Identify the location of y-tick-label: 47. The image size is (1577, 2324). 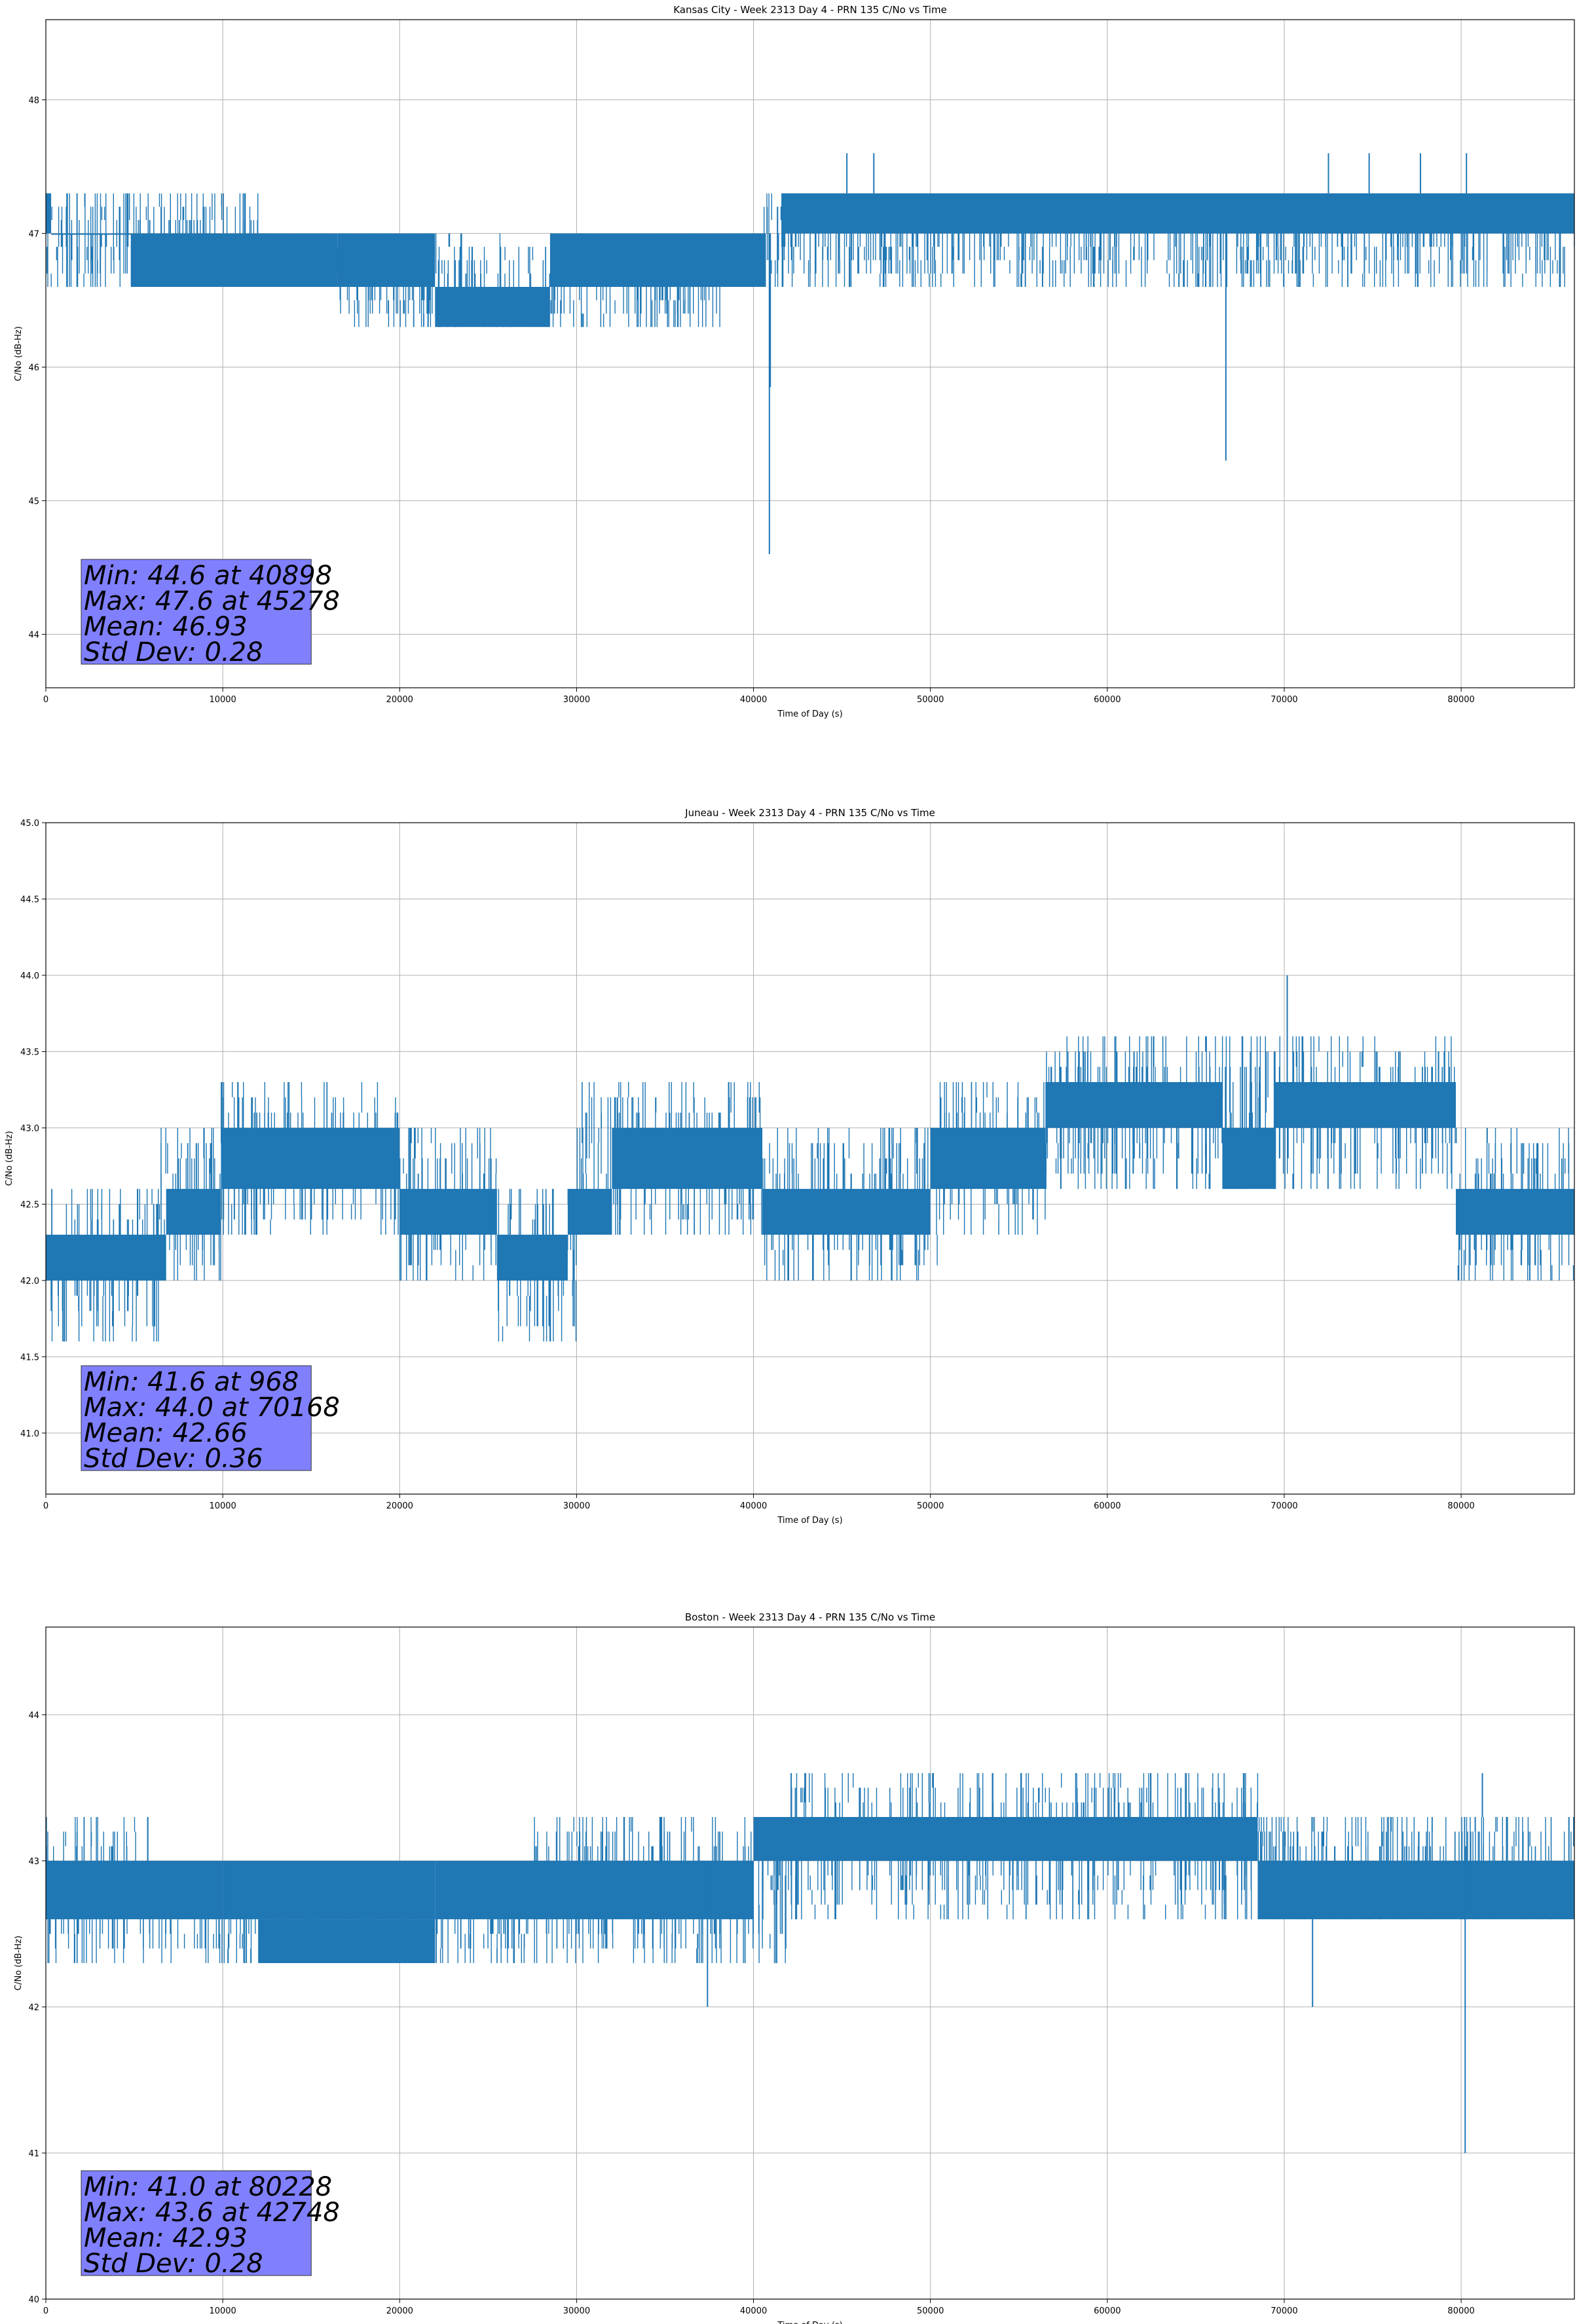
(33, 234).